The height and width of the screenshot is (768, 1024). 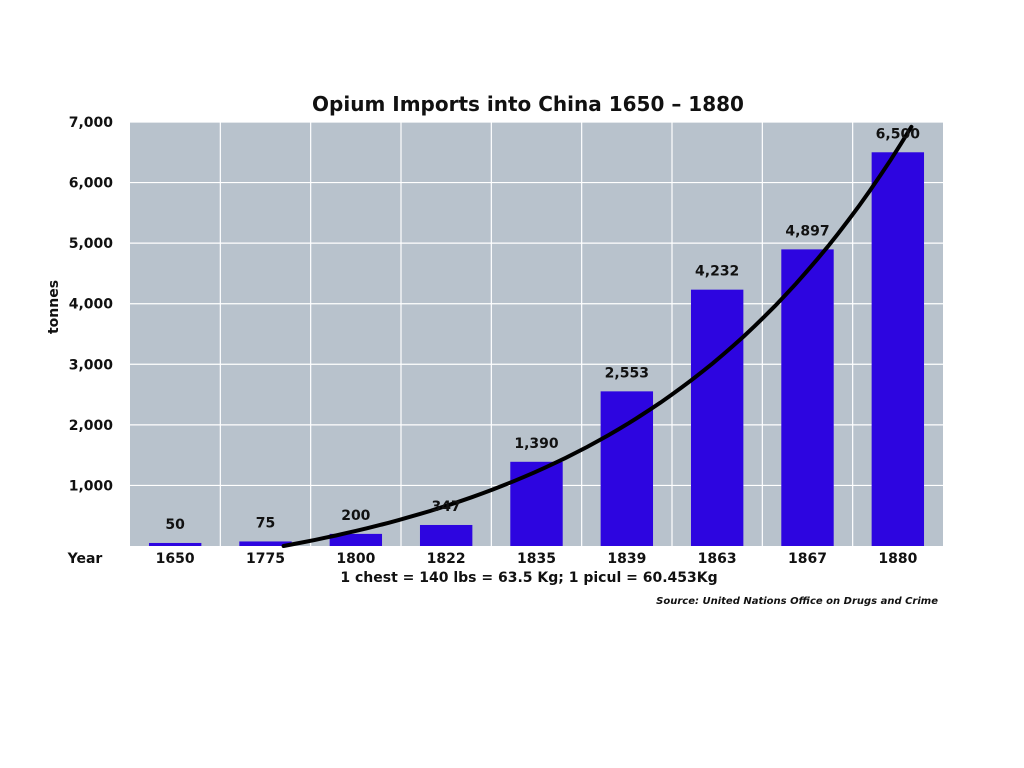 I want to click on x-tick-label: 1650, so click(x=175, y=559).